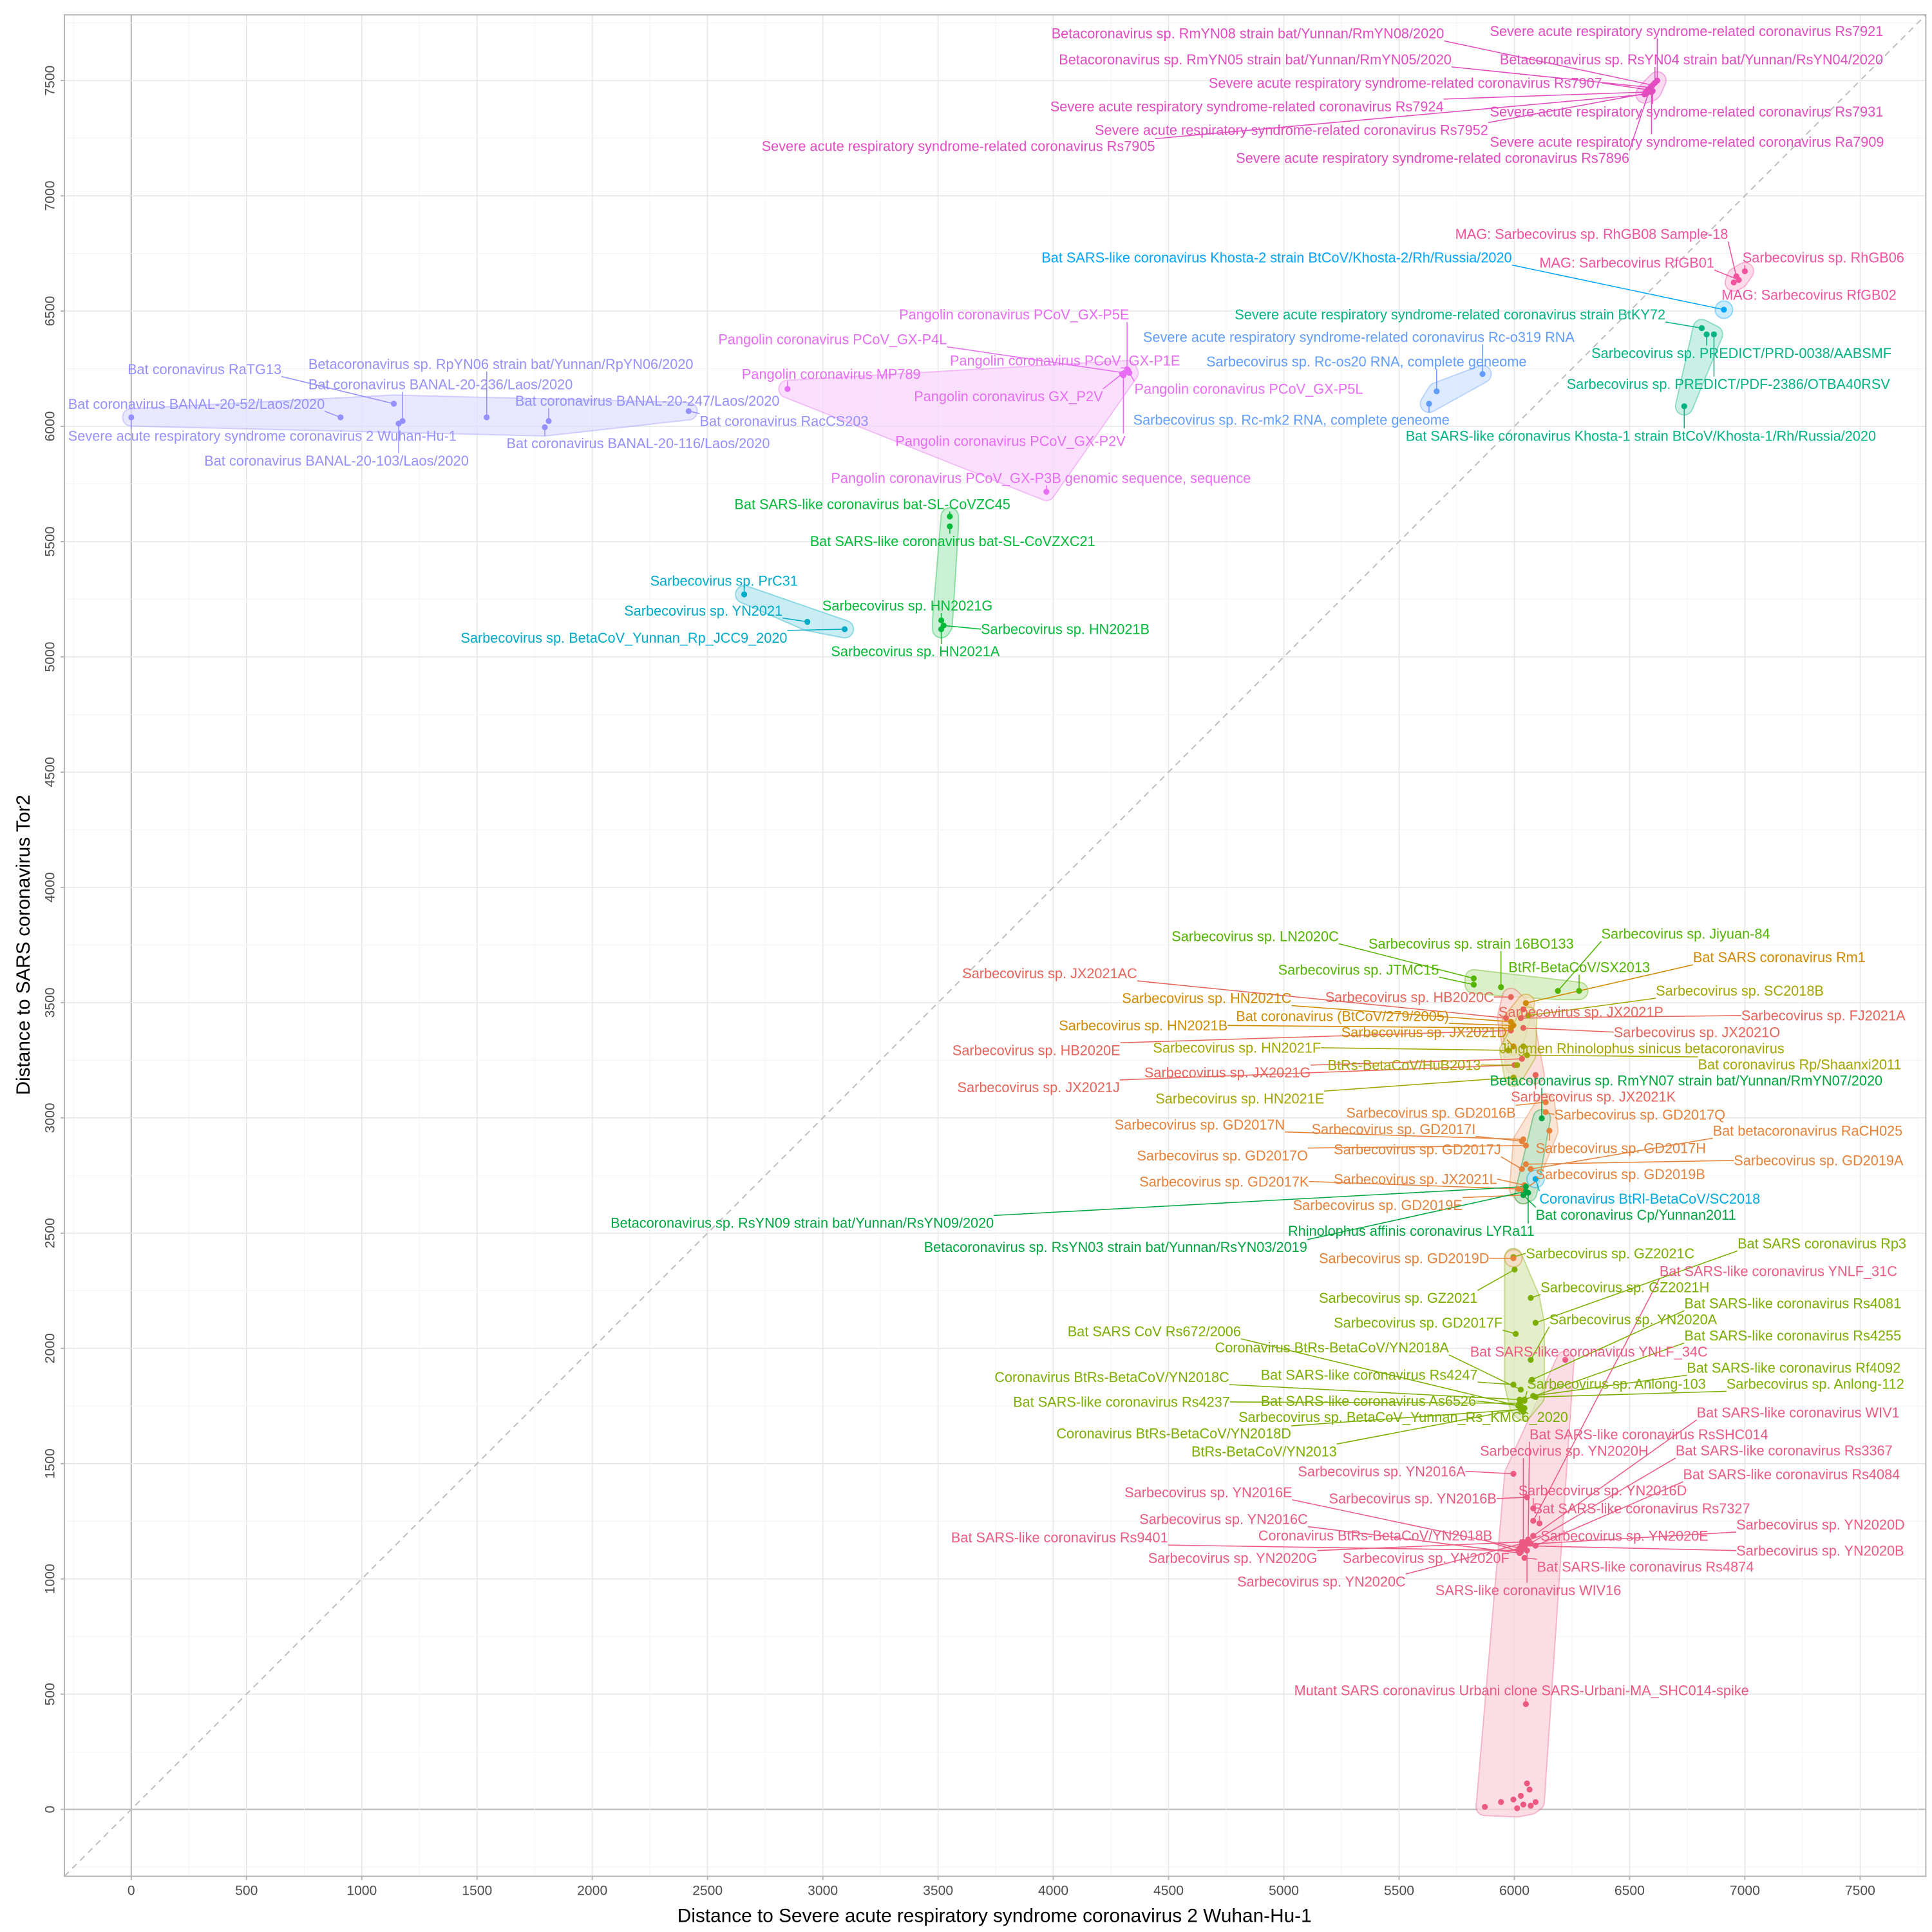 This screenshot has height=1932, width=1932. What do you see at coordinates (50, 1463) in the screenshot?
I see `y-tick-label: 1500` at bounding box center [50, 1463].